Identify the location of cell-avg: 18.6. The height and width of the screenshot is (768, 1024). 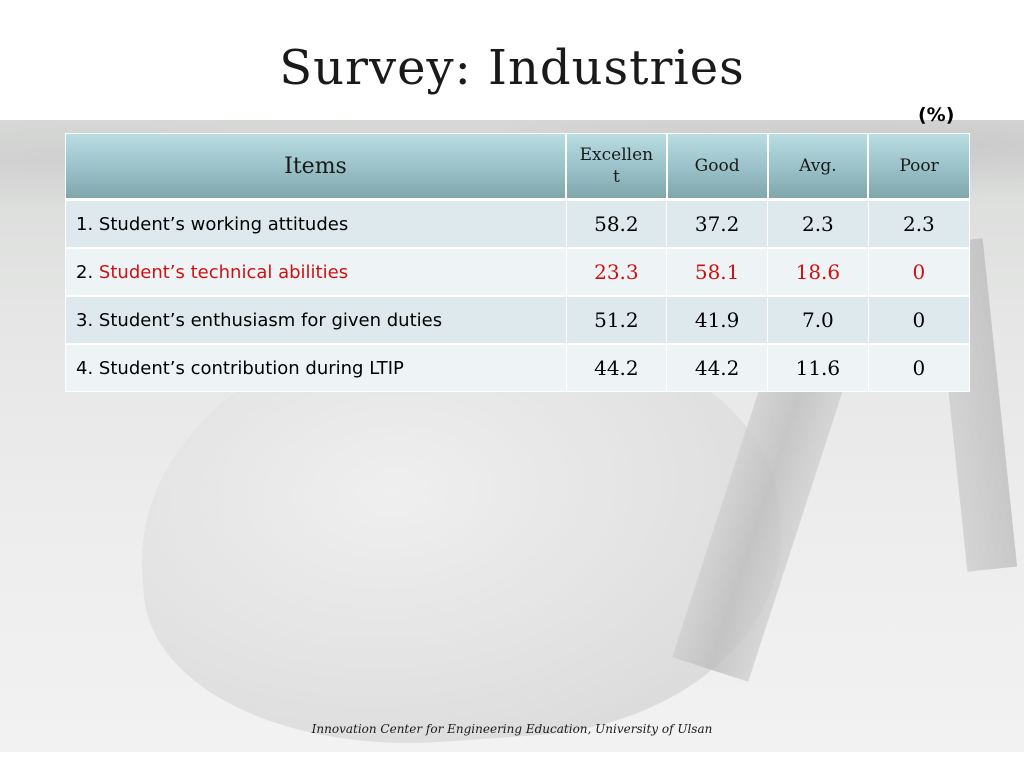
(818, 272).